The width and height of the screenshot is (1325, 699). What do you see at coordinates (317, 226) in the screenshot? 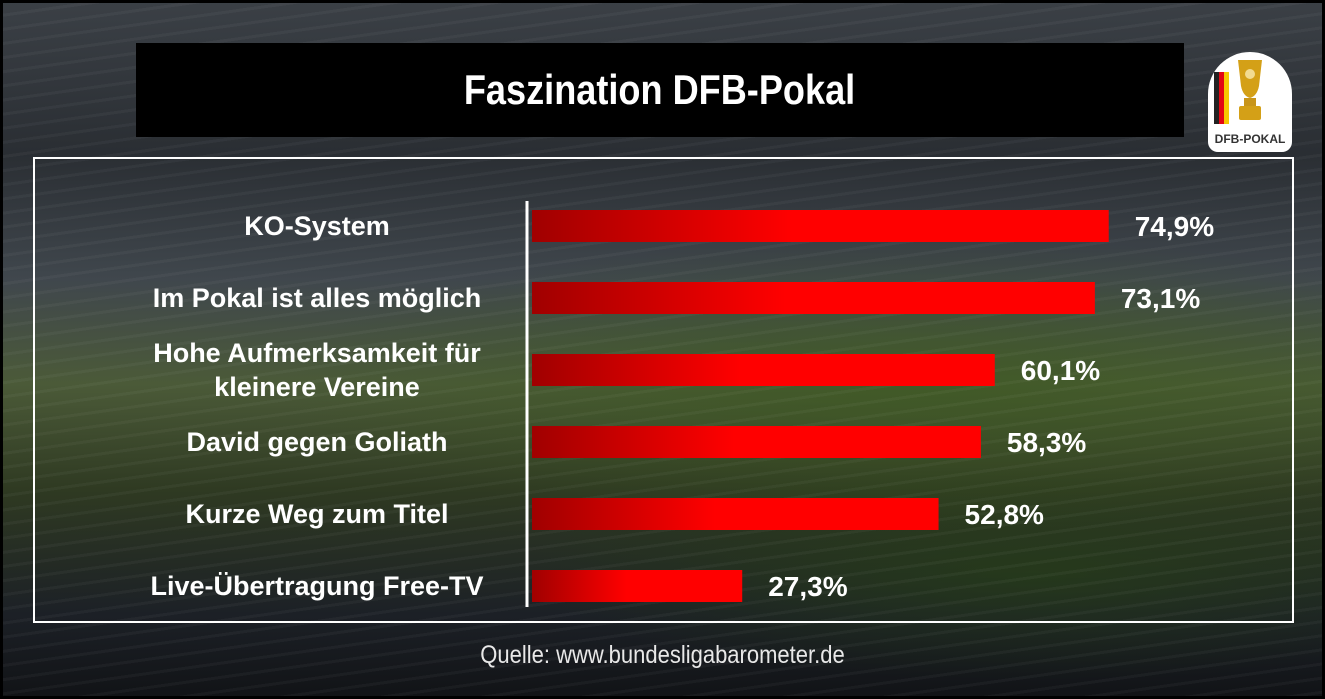
I see `category-label: KO-System` at bounding box center [317, 226].